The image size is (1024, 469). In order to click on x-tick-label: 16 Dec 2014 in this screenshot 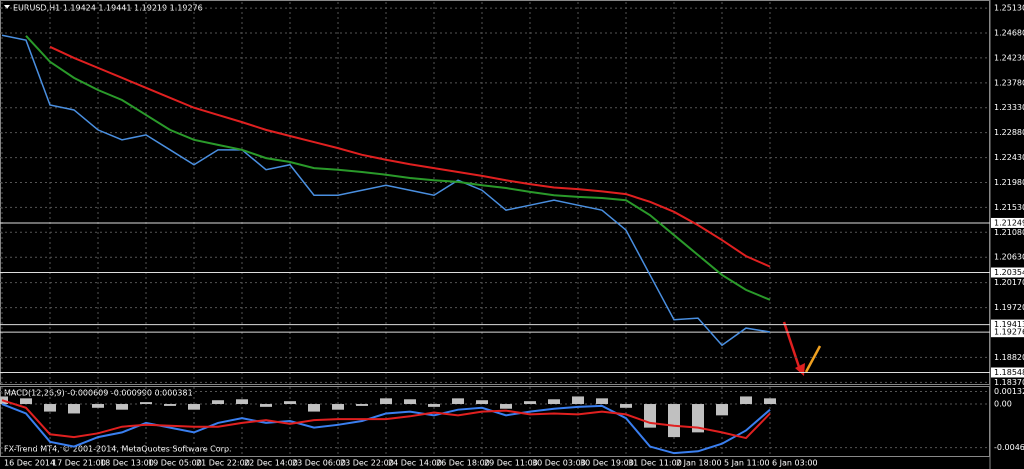, I will do `click(29, 463)`.